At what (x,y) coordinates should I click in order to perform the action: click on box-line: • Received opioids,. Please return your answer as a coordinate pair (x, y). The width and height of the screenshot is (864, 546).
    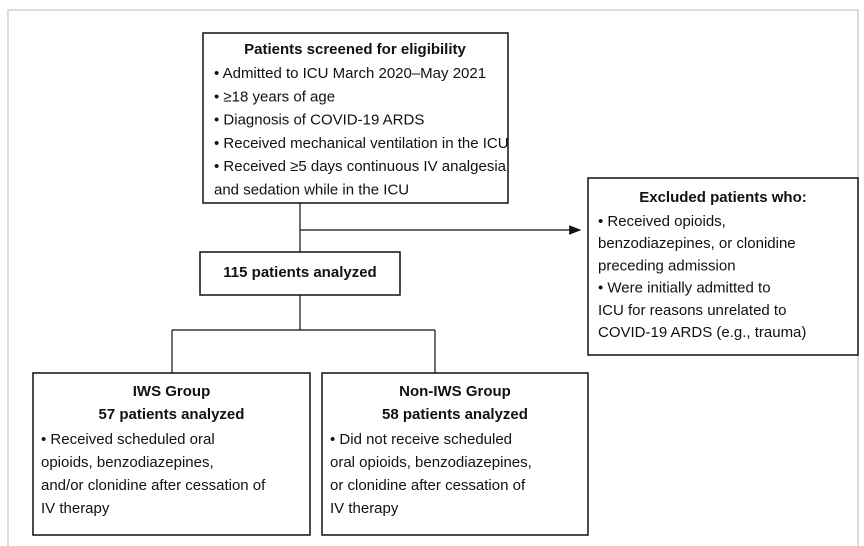
    Looking at the image, I should click on (662, 221).